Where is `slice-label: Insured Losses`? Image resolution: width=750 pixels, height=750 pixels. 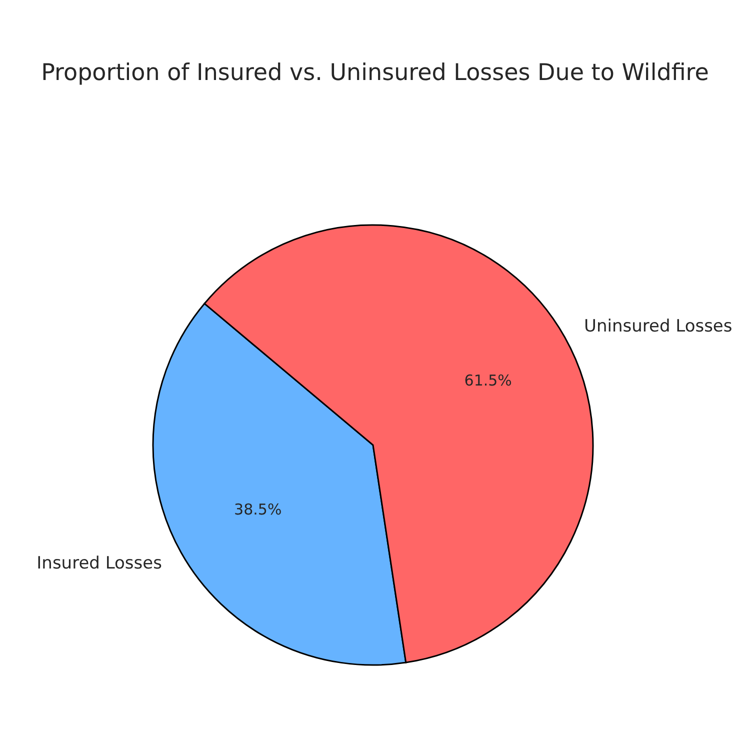
slice-label: Insured Losses is located at coordinates (99, 563).